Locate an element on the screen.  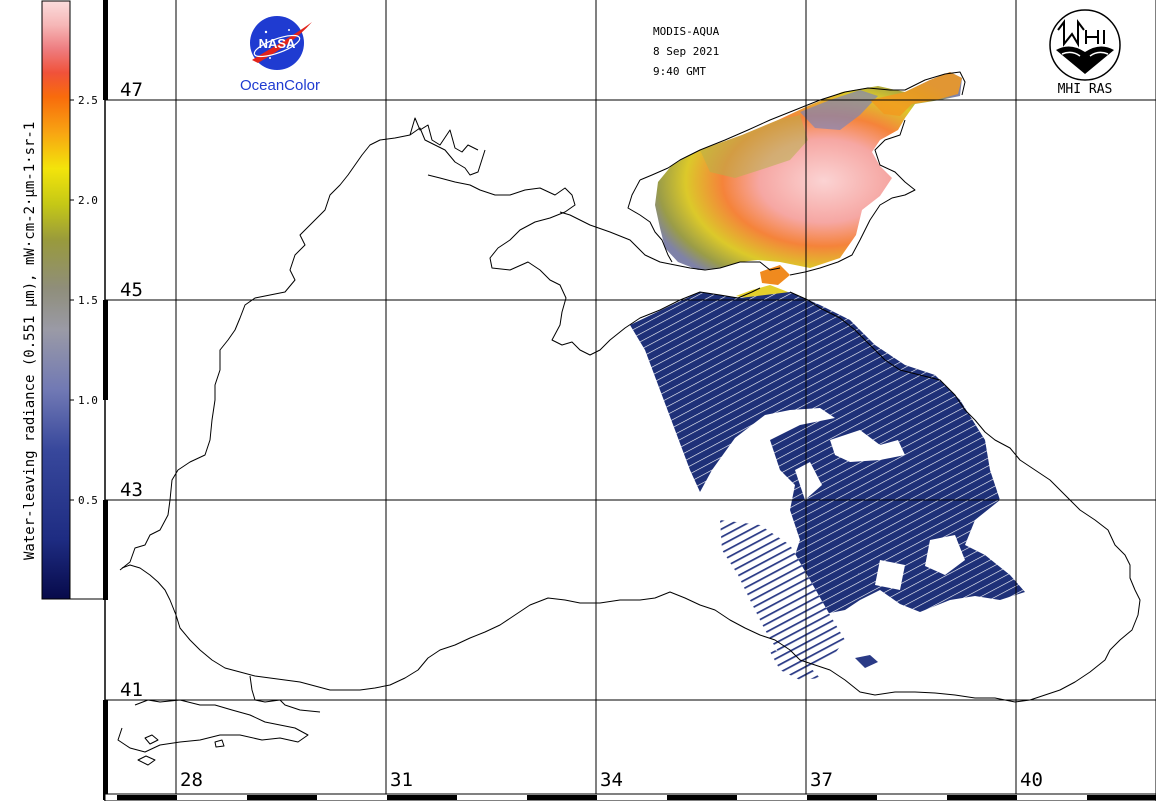
latitude-label: 41 is located at coordinates (131, 690).